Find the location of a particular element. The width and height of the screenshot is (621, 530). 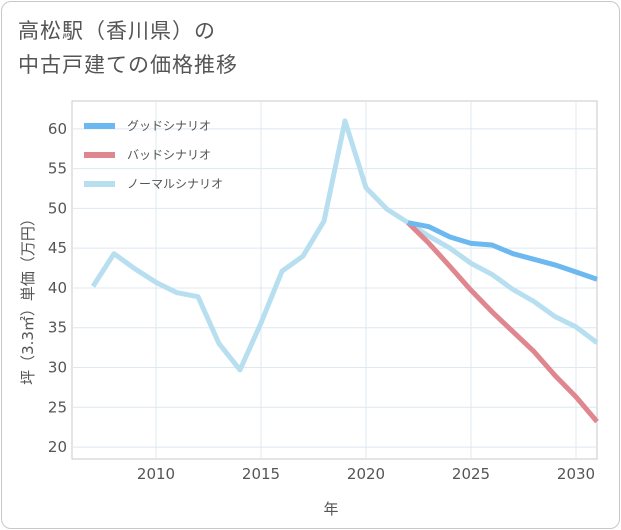

series-line-good is located at coordinates (502, 251).